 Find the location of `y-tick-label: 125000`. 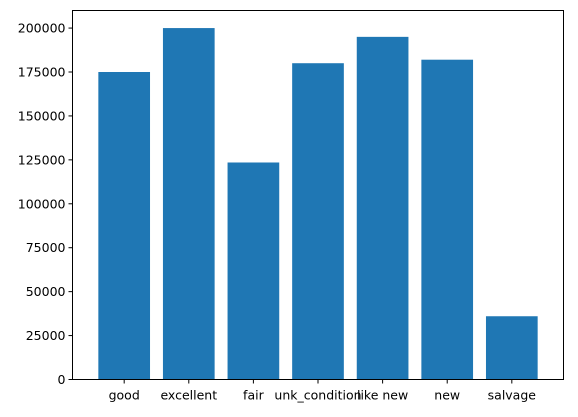

y-tick-label: 125000 is located at coordinates (42, 159).